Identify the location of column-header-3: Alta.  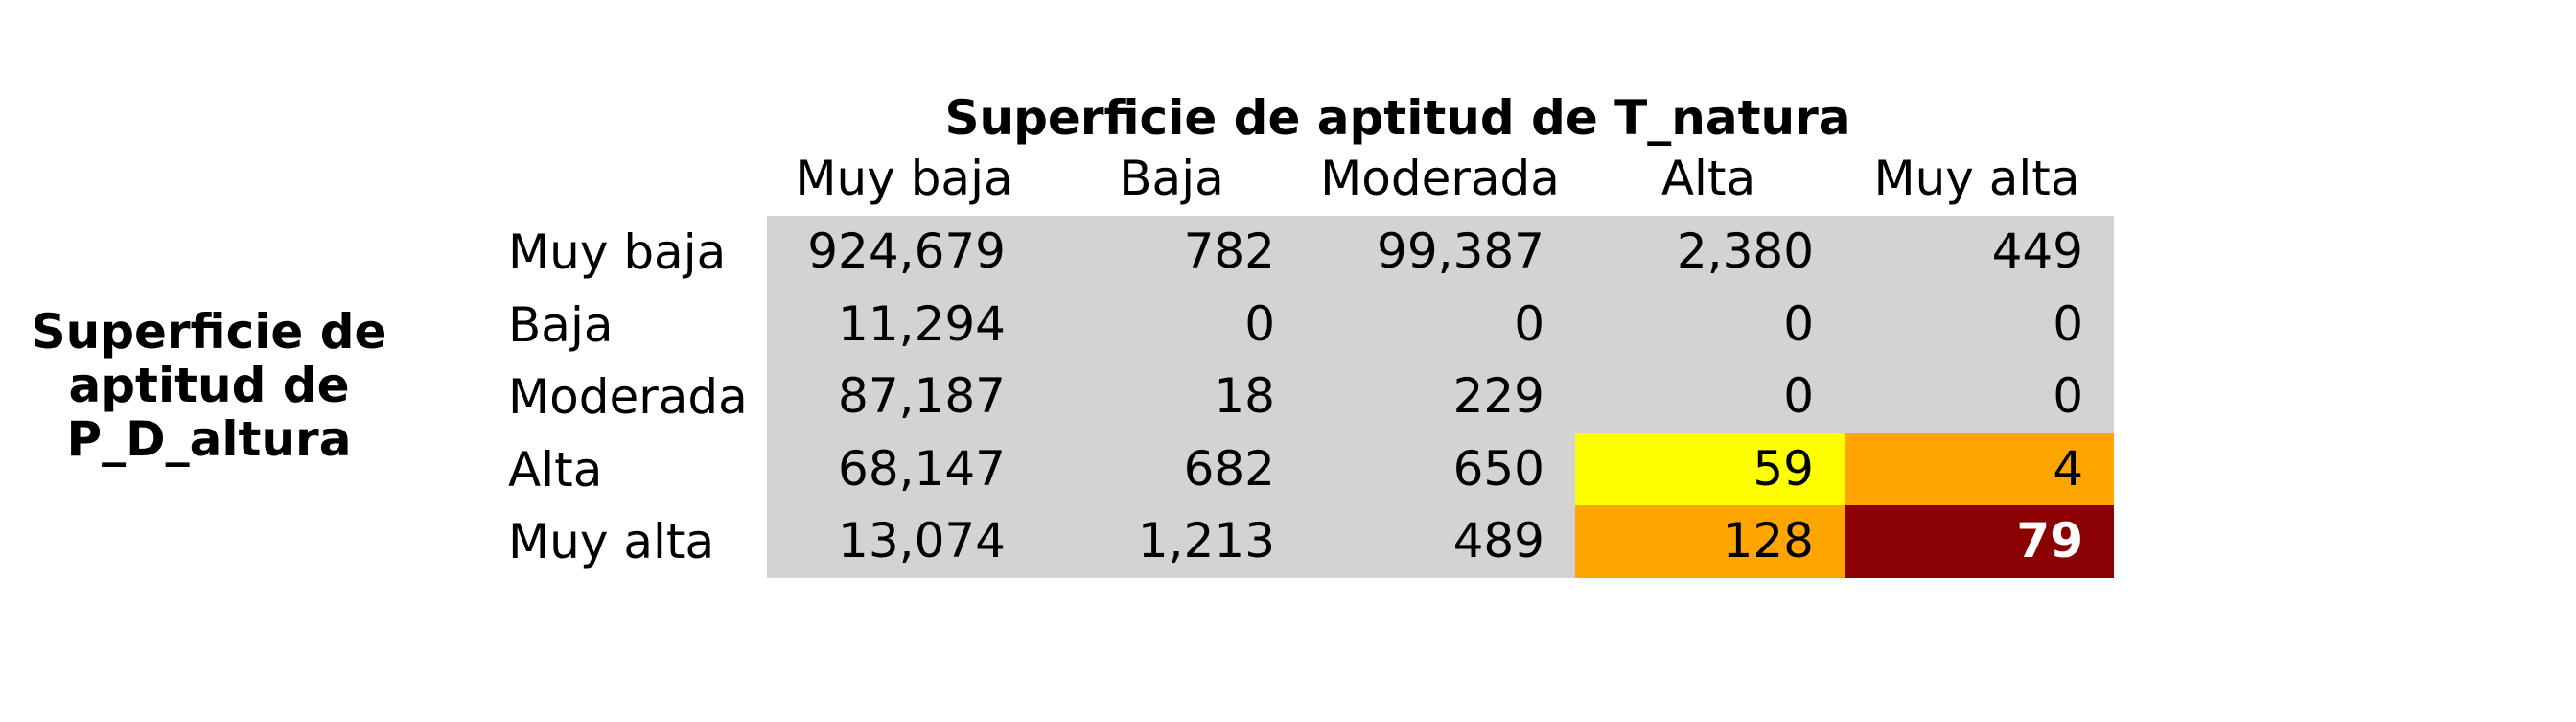
(1708, 178).